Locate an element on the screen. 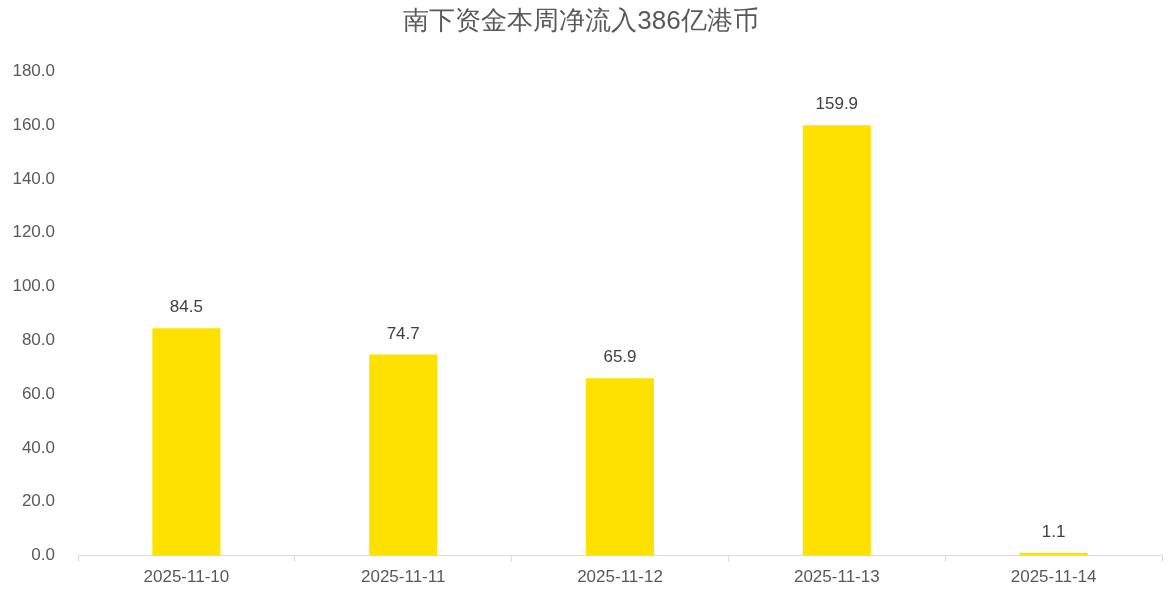 This screenshot has width=1173, height=594. y-tick-label: 0.0 is located at coordinates (43, 555).